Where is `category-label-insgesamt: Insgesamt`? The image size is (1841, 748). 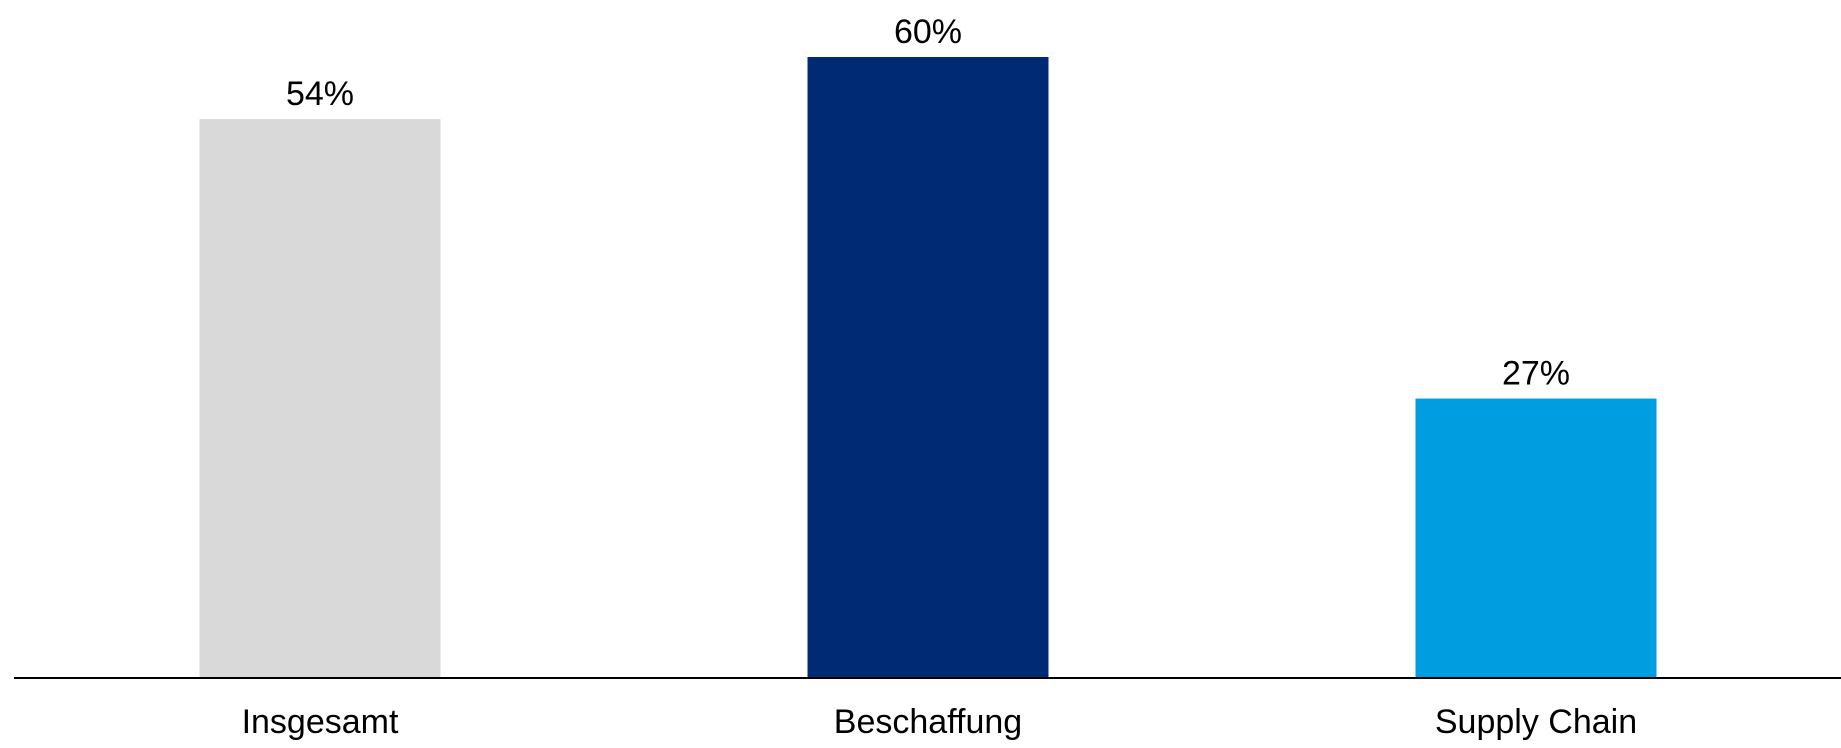
category-label-insgesamt: Insgesamt is located at coordinates (320, 722).